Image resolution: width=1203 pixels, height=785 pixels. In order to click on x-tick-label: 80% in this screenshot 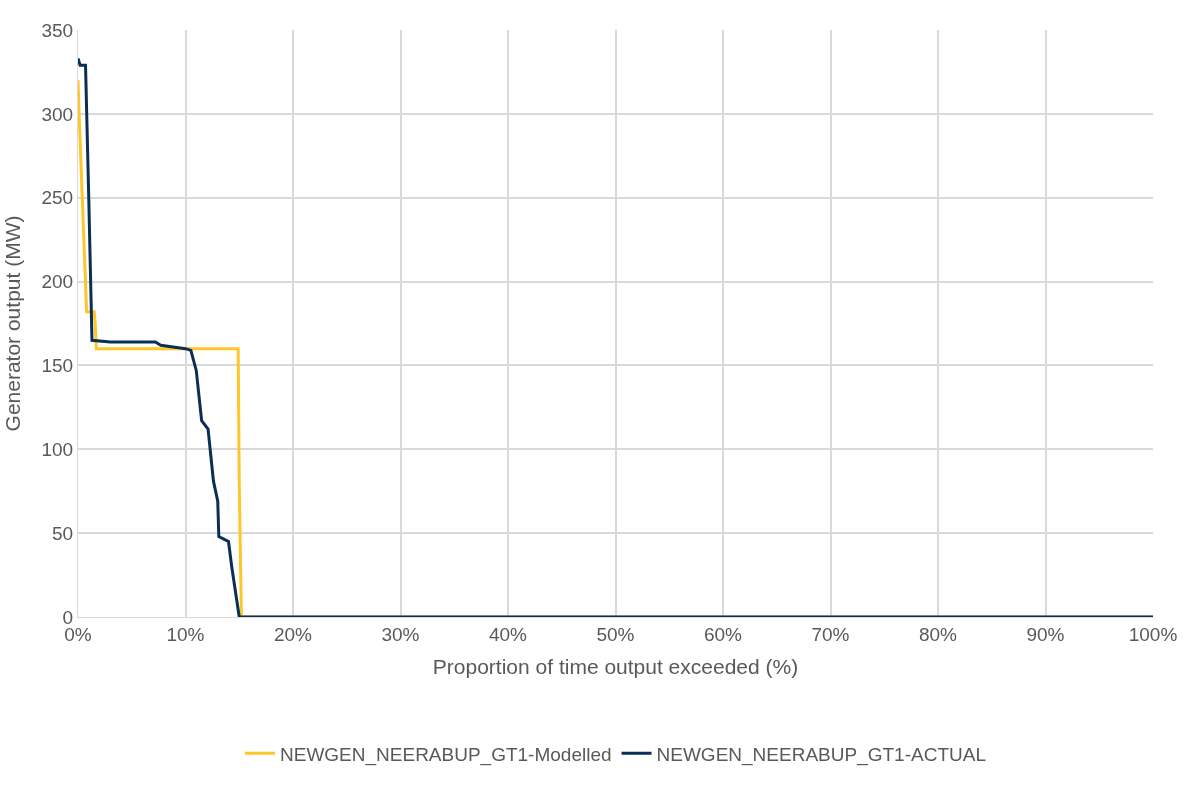, I will do `click(938, 634)`.